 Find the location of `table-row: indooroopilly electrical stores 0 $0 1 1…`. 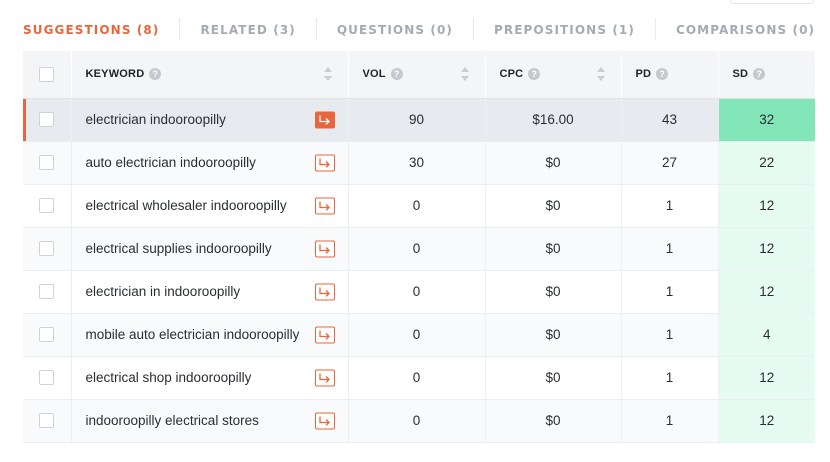

table-row: indooroopilly electrical stores 0 $0 1 1… is located at coordinates (419, 421).